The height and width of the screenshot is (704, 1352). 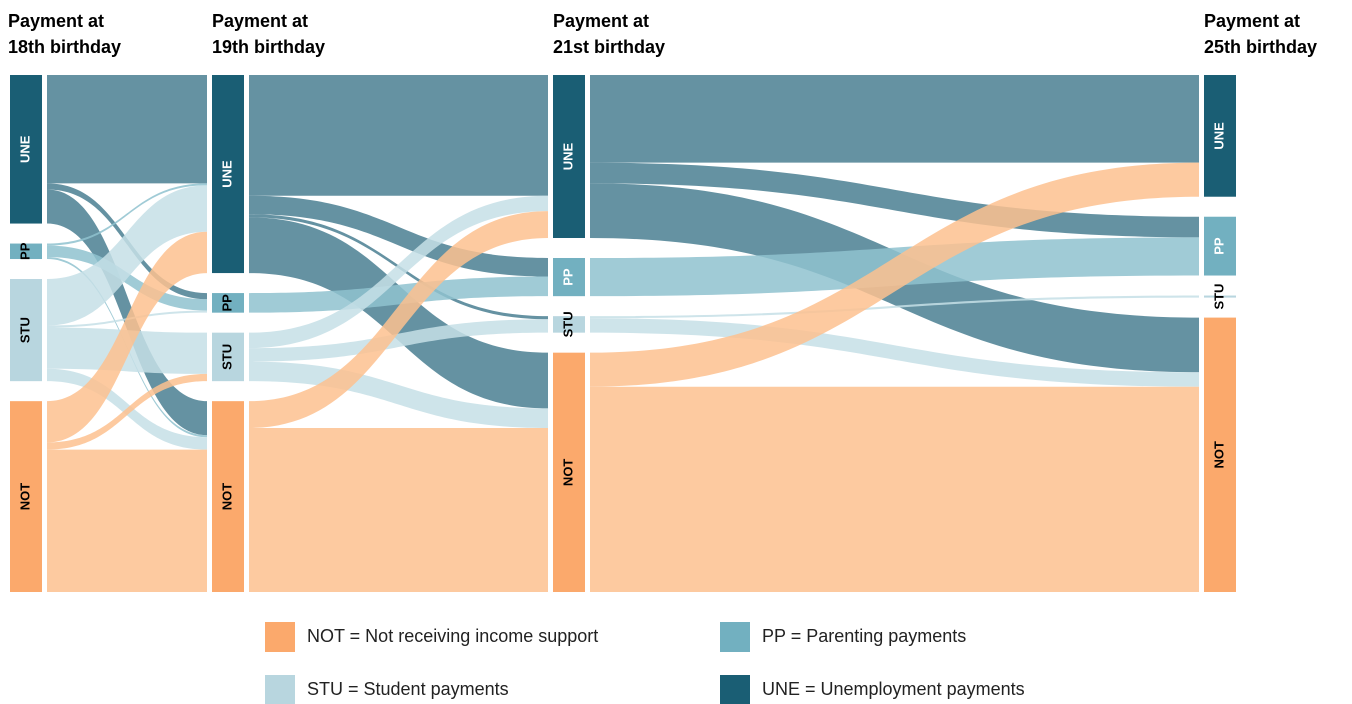 What do you see at coordinates (893, 689) in the screenshot?
I see `legend-label: UNE = Unemployment payments` at bounding box center [893, 689].